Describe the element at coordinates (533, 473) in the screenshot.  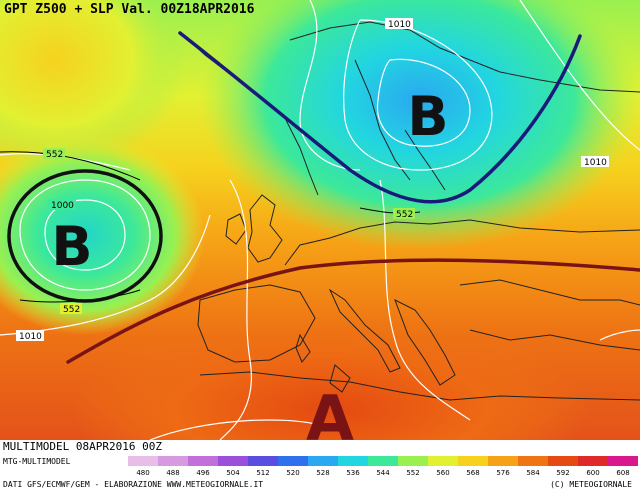
I see `scale-value: 584` at that location.